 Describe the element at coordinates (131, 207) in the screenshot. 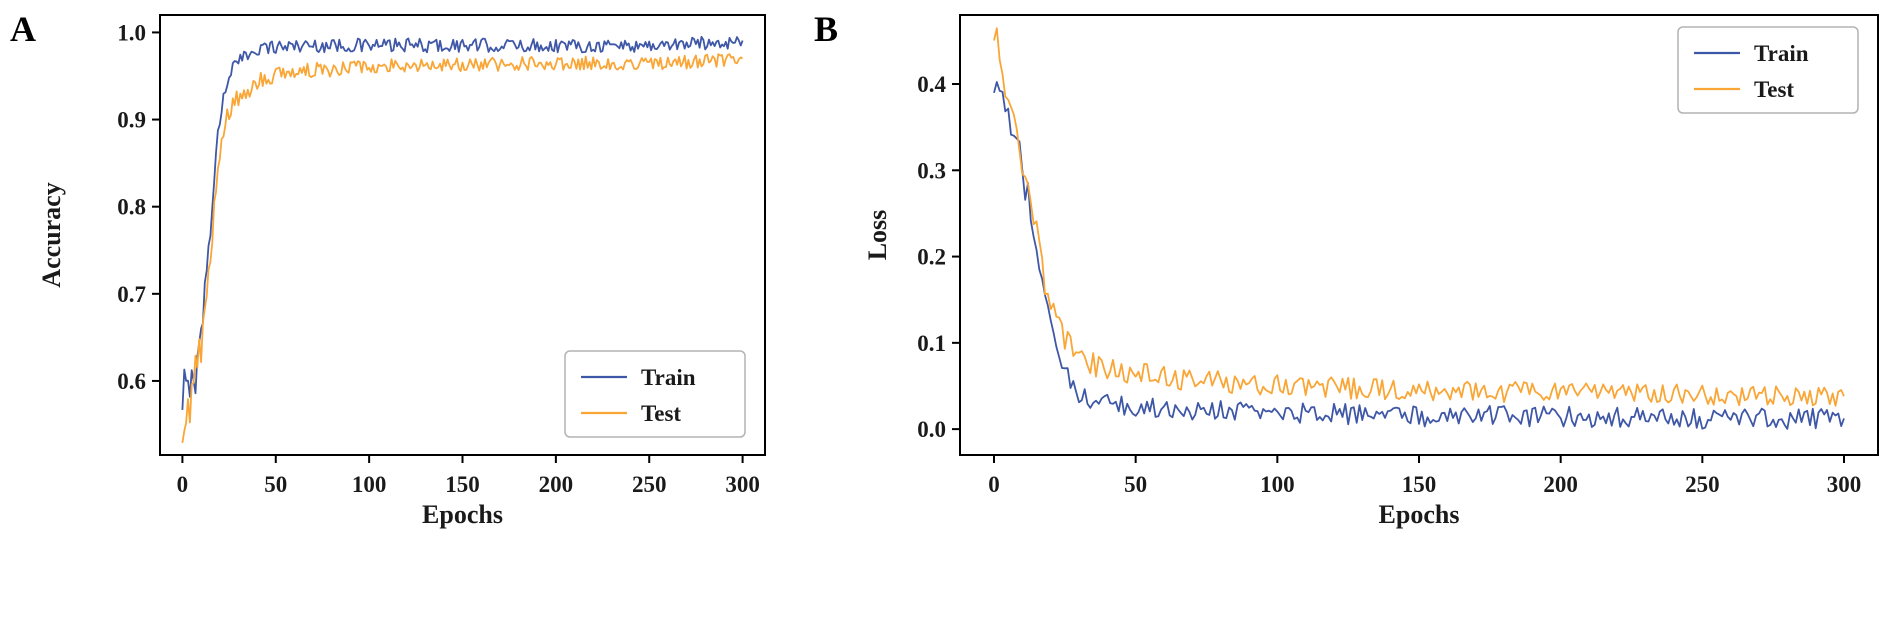

I see `y-tick-label: 0.8` at that location.